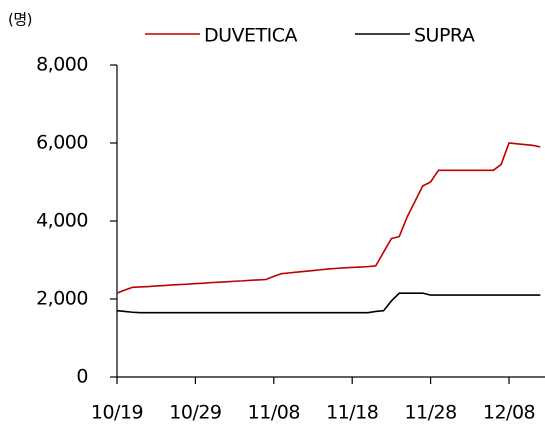 The image size is (545, 432). Describe the element at coordinates (352, 413) in the screenshot. I see `x-tick-label: 11/18` at that location.